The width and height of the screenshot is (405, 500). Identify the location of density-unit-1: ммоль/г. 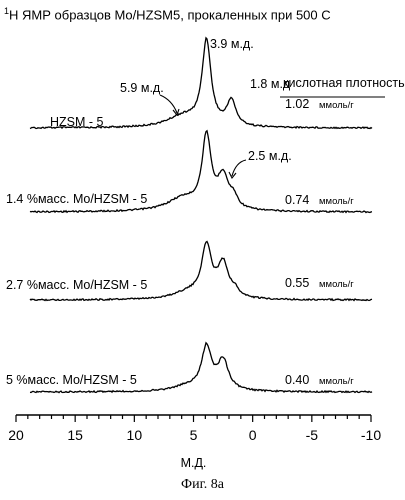
(336, 105).